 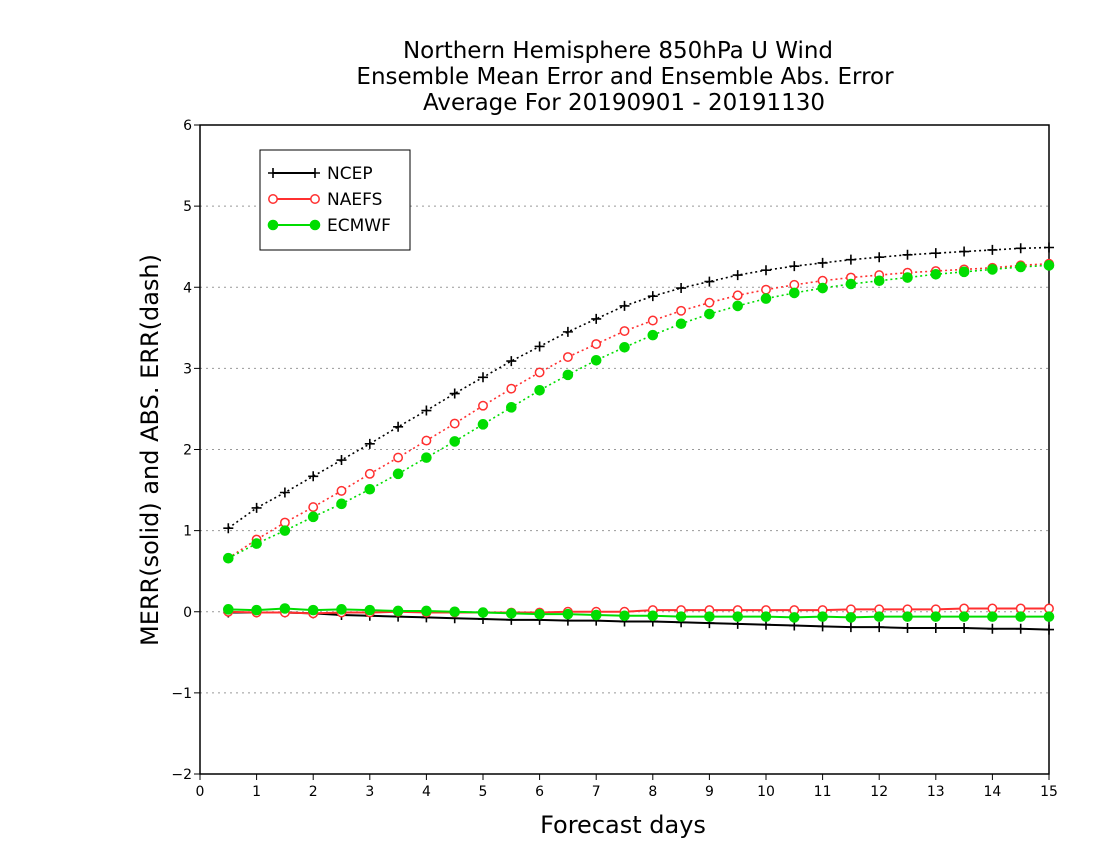 I want to click on y-tick-label: 5, so click(x=187, y=207).